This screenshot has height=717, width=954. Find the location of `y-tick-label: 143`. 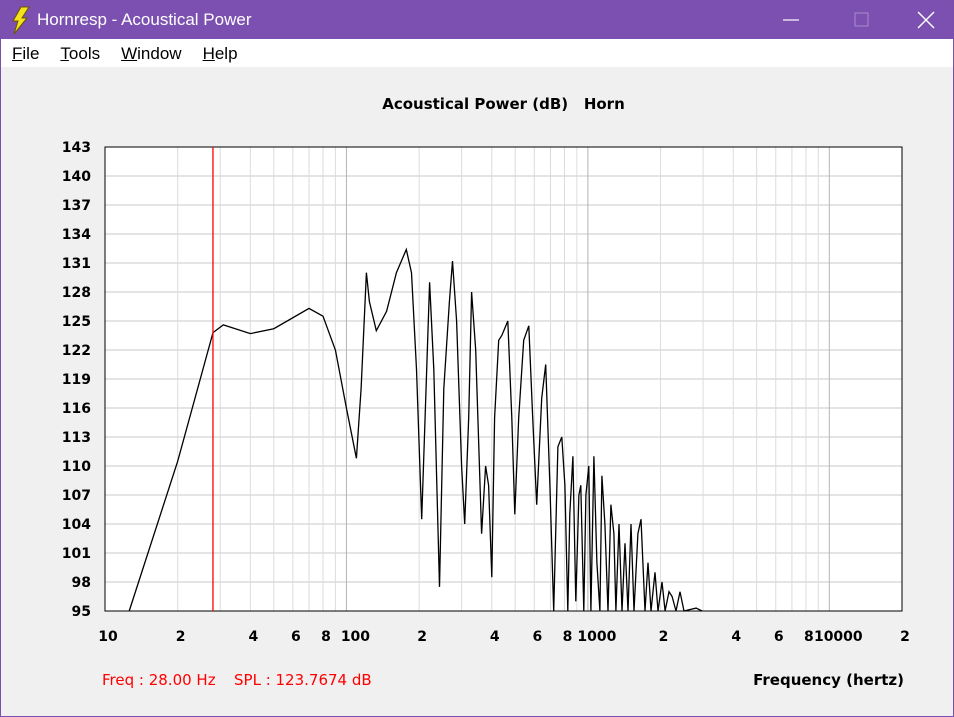

y-tick-label: 143 is located at coordinates (76, 148).